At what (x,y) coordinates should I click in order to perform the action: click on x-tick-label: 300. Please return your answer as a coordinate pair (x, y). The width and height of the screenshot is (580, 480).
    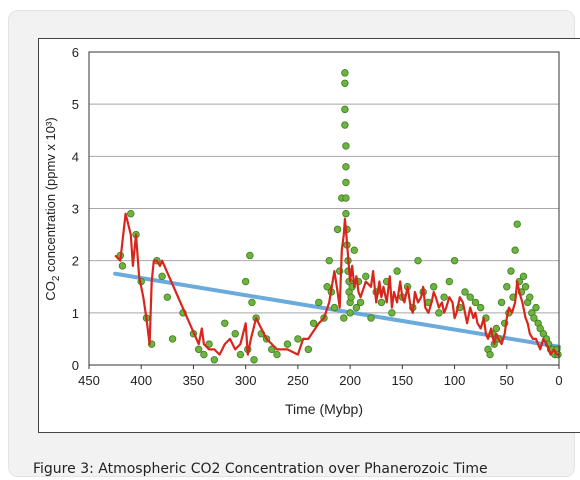
    Looking at the image, I should click on (246, 380).